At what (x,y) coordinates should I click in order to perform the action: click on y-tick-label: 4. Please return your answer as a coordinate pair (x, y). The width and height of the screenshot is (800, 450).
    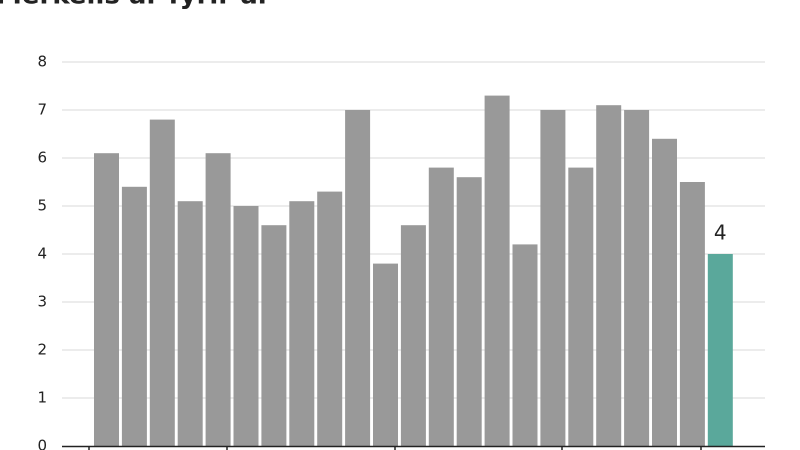
    Looking at the image, I should click on (42, 254).